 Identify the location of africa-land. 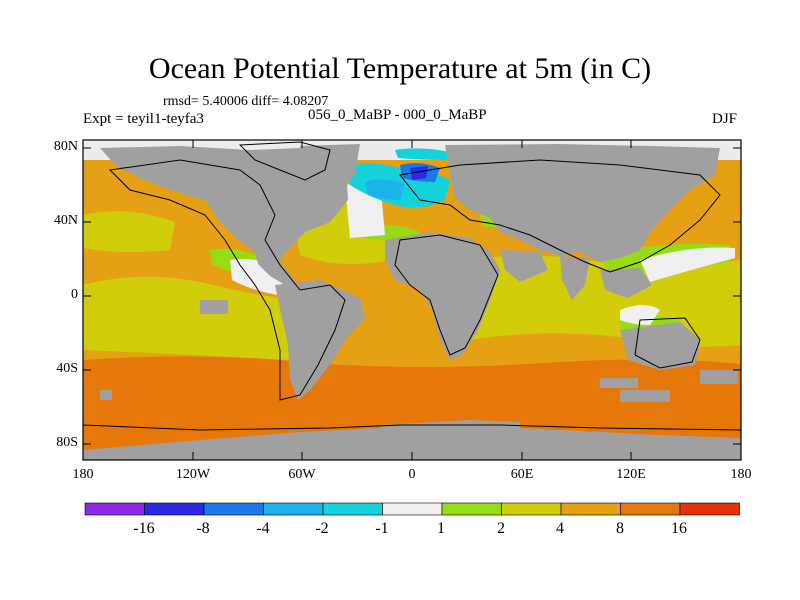
(442, 296).